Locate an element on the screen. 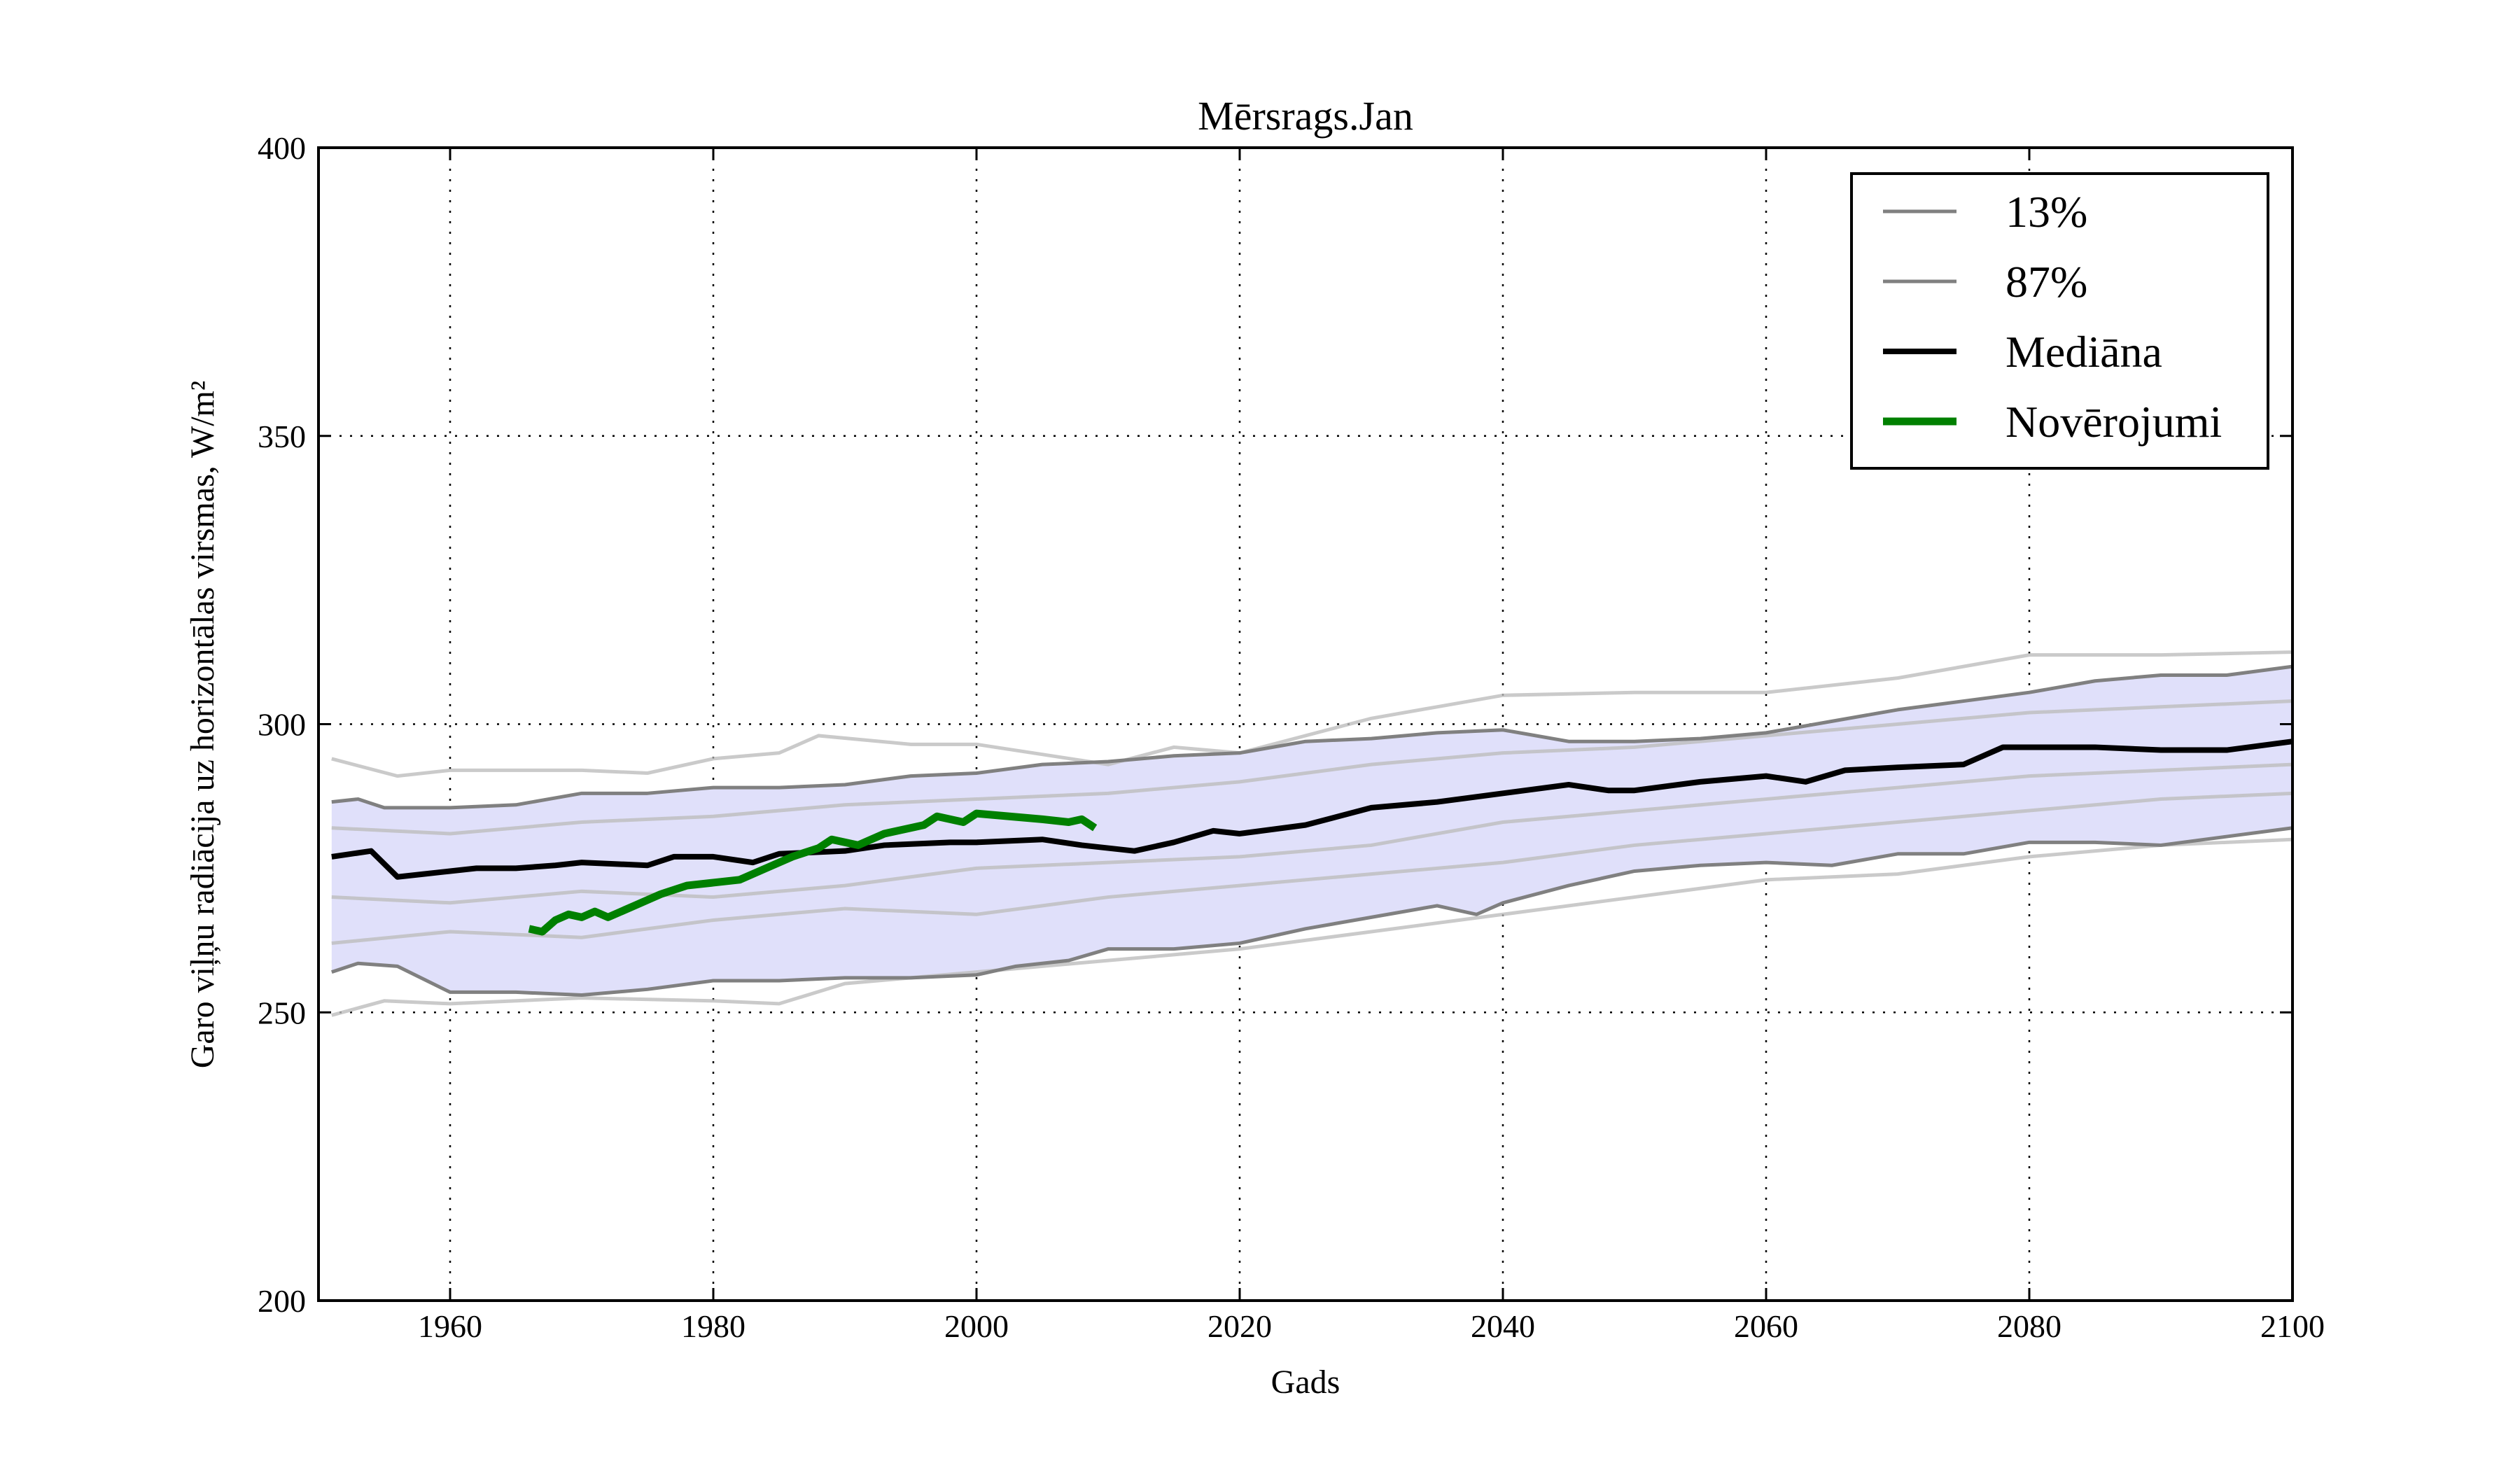  median-line is located at coordinates (1312, 809).